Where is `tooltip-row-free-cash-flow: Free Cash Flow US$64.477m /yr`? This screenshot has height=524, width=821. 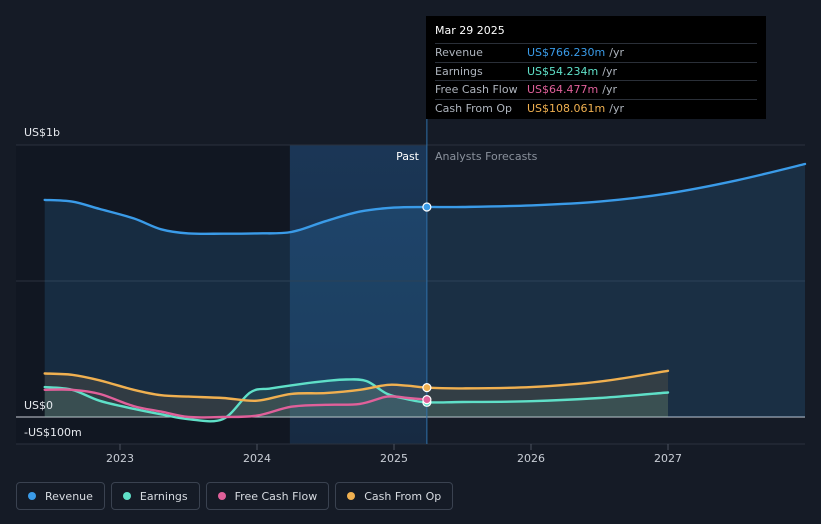 tooltip-row-free-cash-flow: Free Cash Flow US$64.477m /yr is located at coordinates (596, 89).